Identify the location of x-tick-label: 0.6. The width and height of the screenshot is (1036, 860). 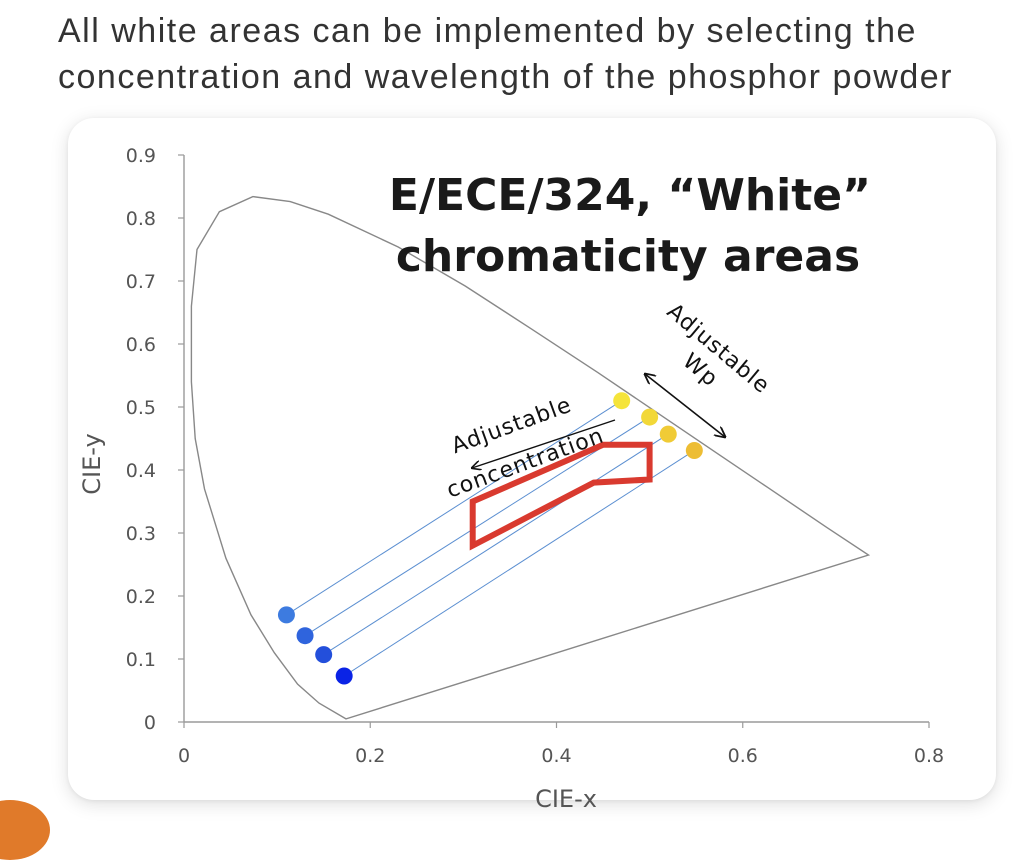
(743, 756).